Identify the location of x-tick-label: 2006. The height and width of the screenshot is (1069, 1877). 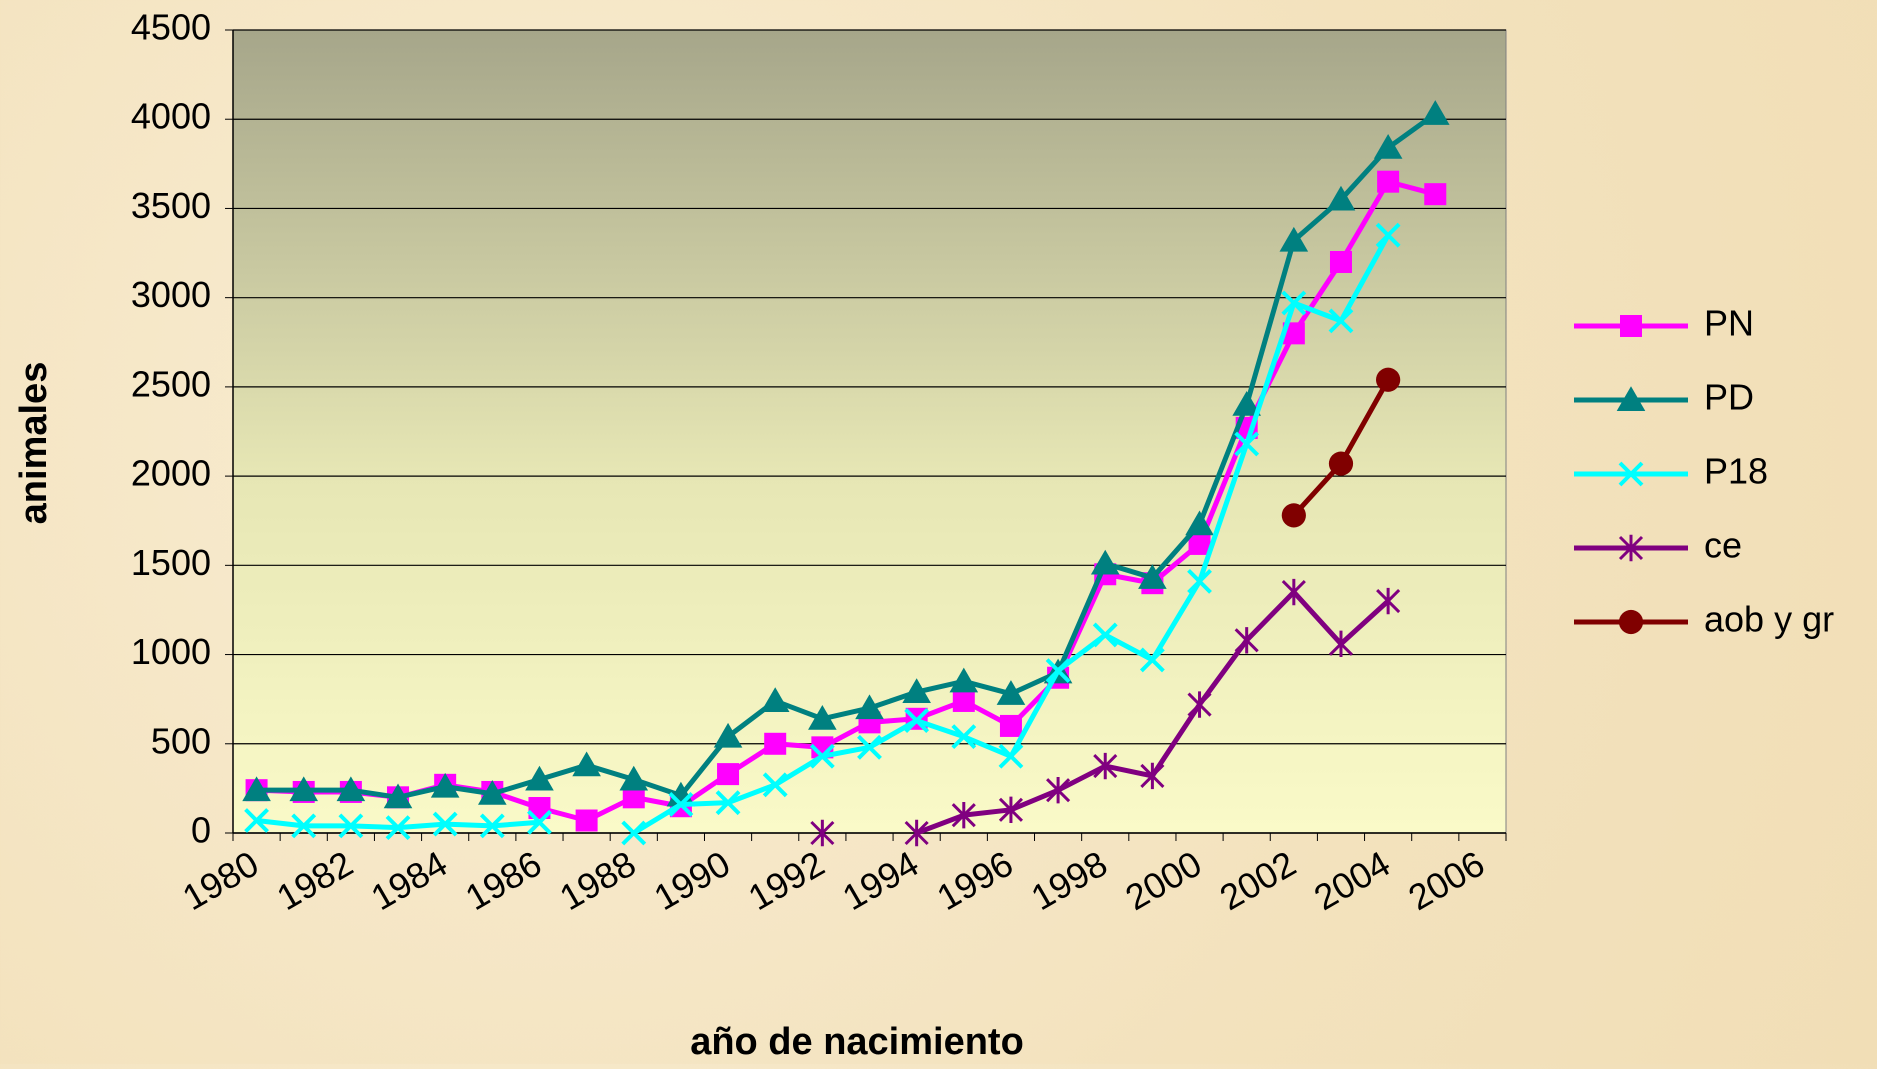
(1446, 881).